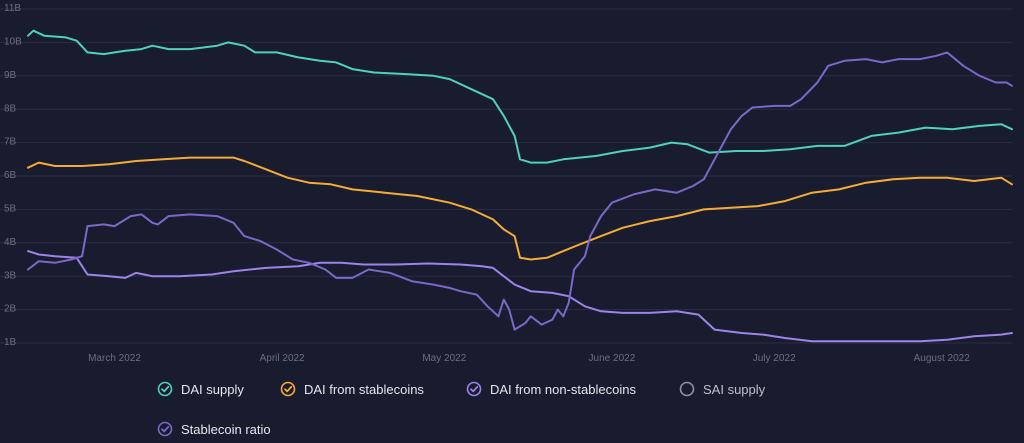 Image resolution: width=1024 pixels, height=443 pixels. What do you see at coordinates (444, 358) in the screenshot?
I see `x-tick-label: May 2022` at bounding box center [444, 358].